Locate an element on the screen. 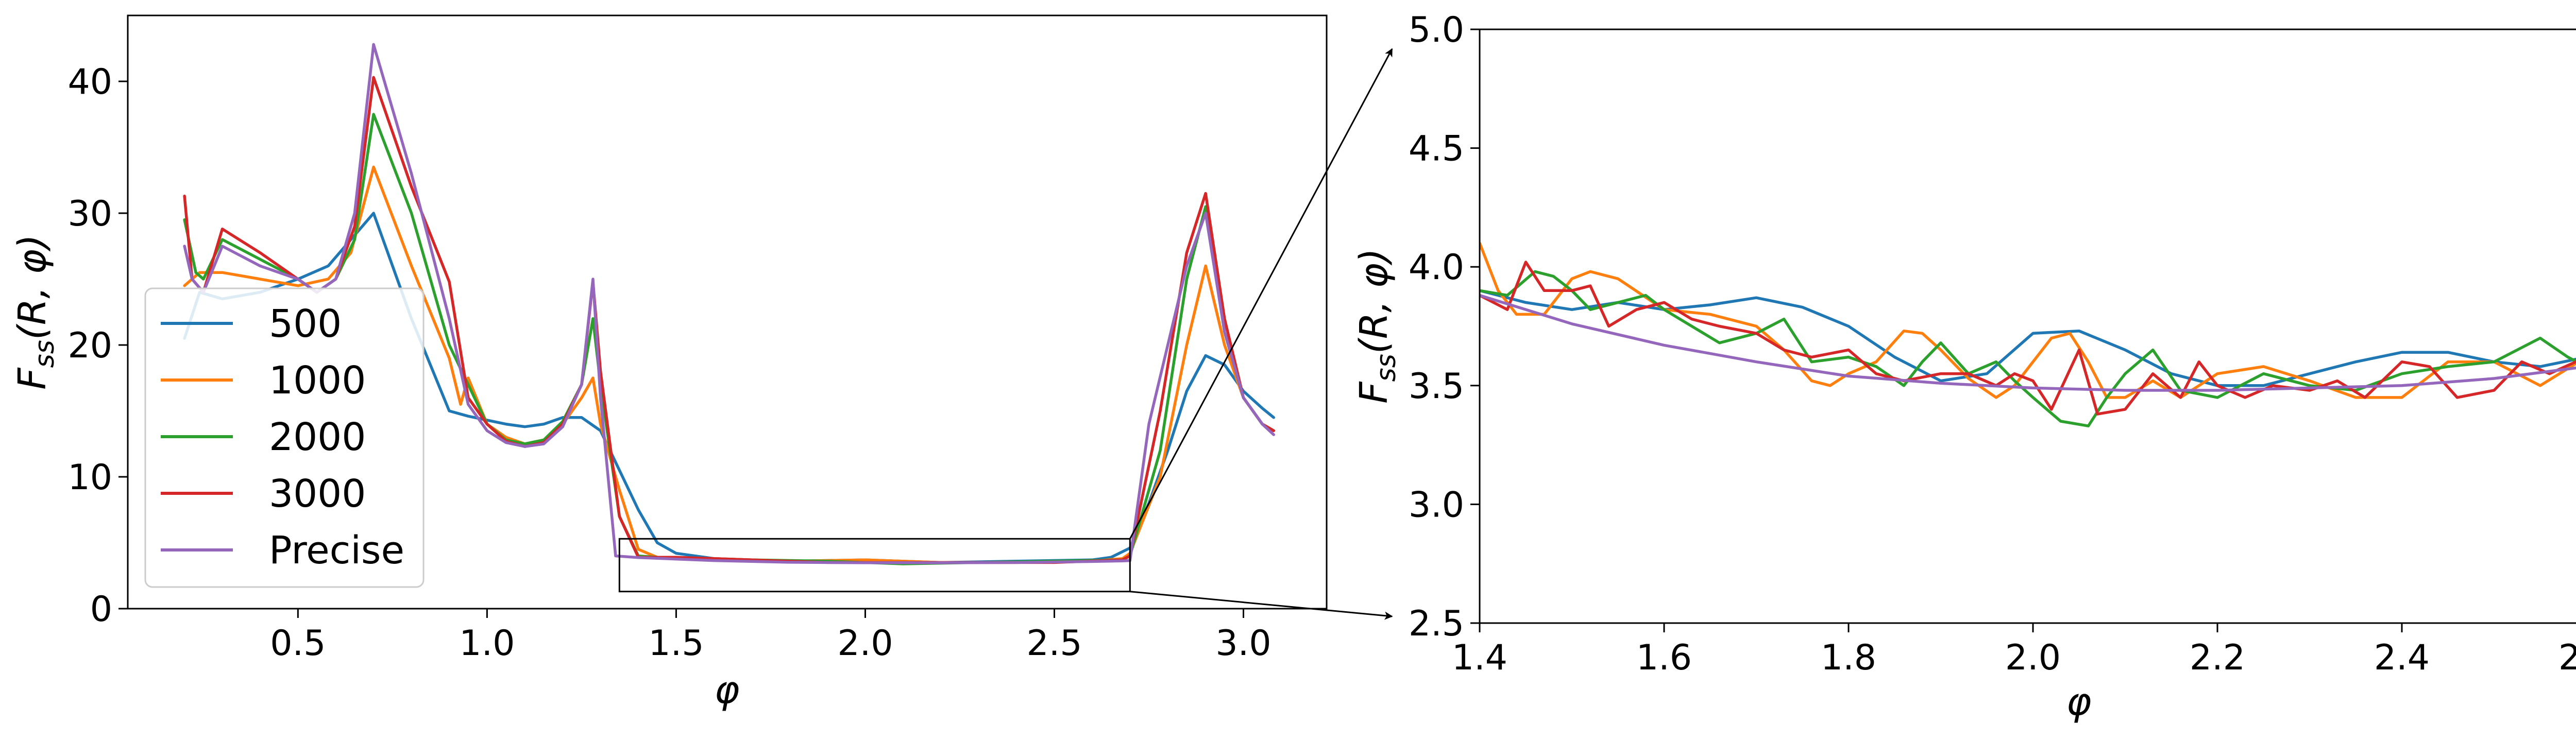 The image size is (2576, 741). main-chart-y-label-text: Fss(R, φ) is located at coordinates (35, 312).